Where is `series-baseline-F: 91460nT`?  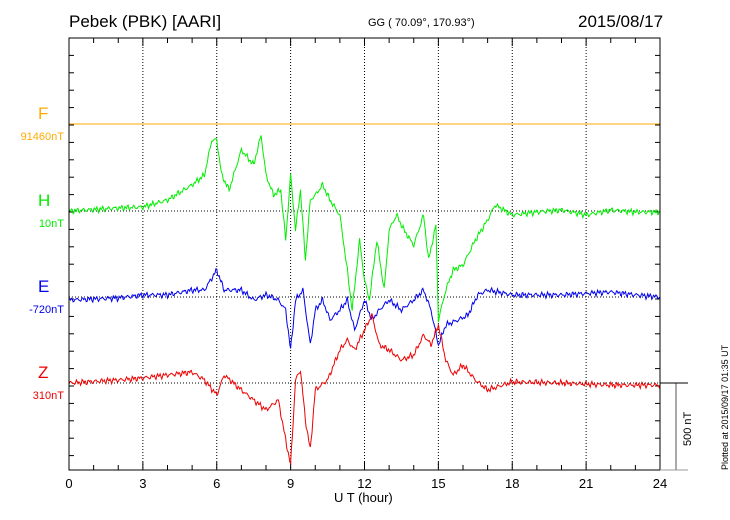 series-baseline-F: 91460nT is located at coordinates (42, 137).